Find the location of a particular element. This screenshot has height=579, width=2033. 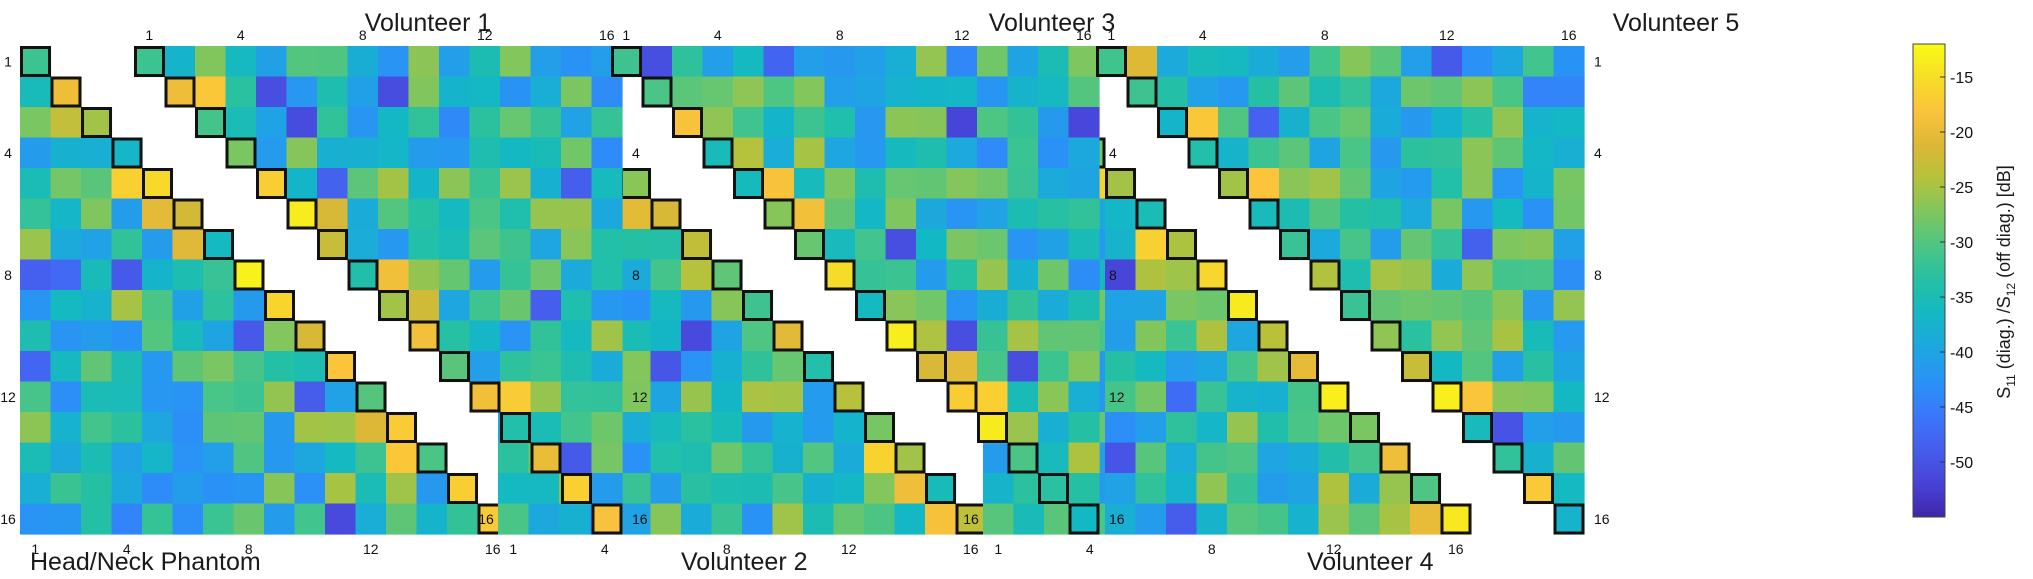

column-tick-label: 4 is located at coordinates (1090, 549).